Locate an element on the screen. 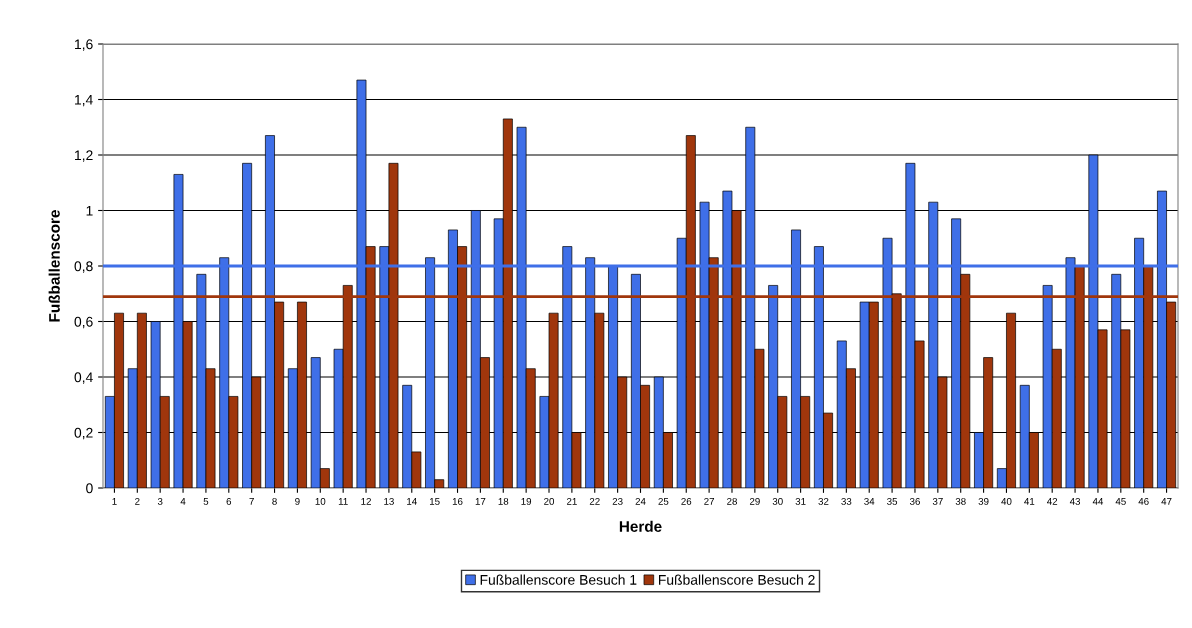 This screenshot has width=1192, height=628. x-tick-label: 25 is located at coordinates (663, 501).